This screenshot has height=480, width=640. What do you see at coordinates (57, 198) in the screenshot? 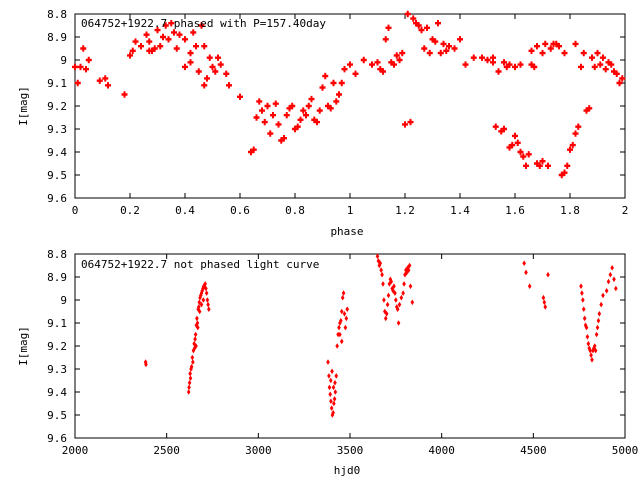
I see `phased-ytick-label: 9.6` at bounding box center [57, 198].